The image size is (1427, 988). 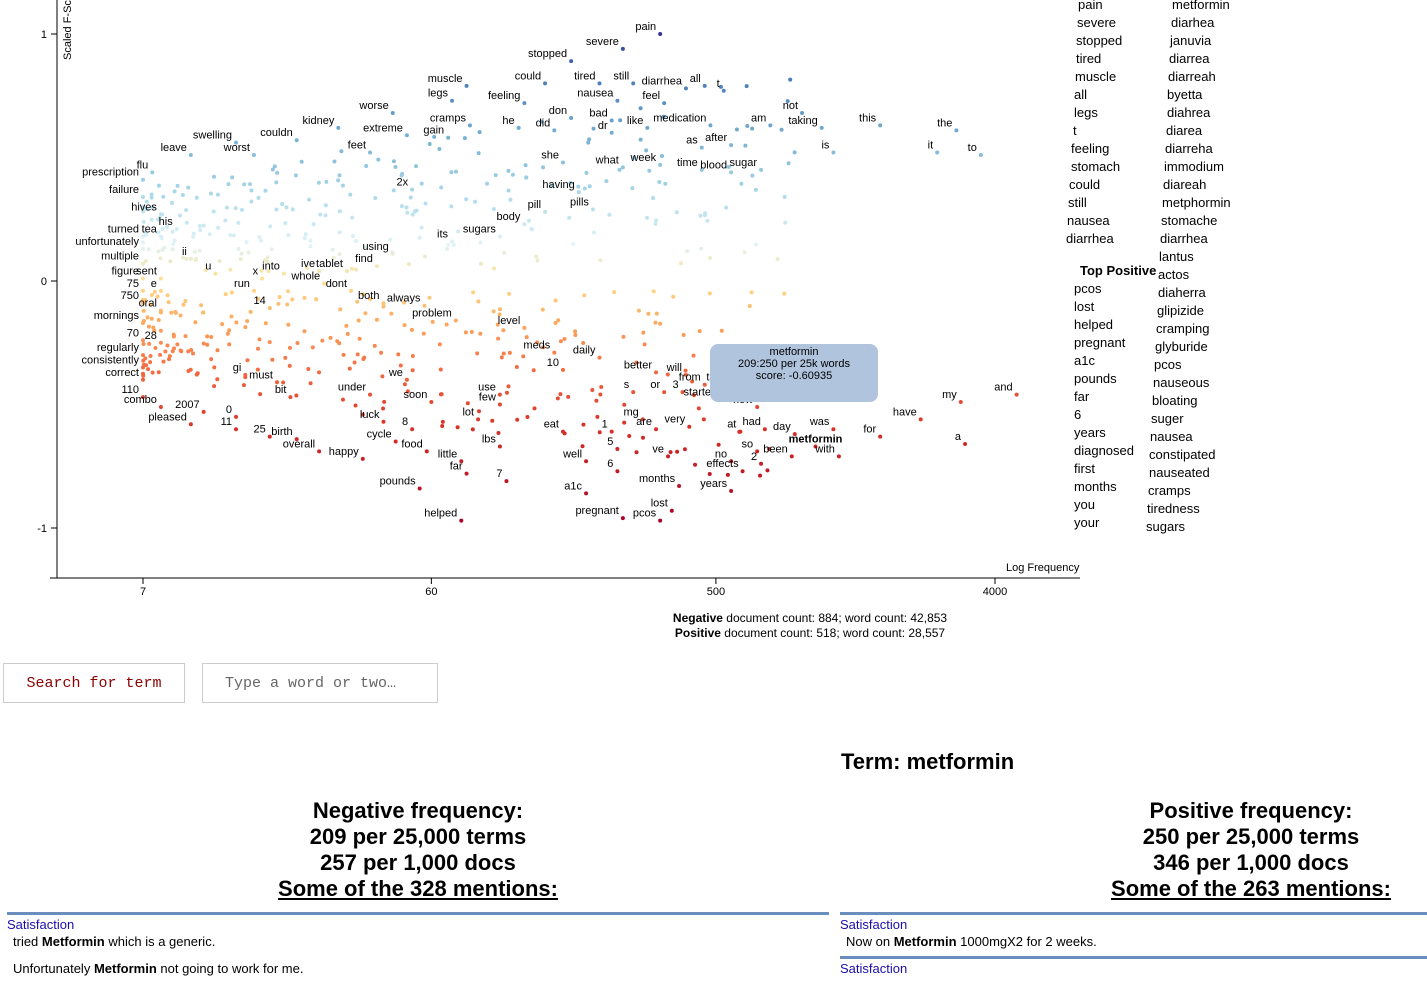 I want to click on term-dot-eat, so click(x=562, y=431).